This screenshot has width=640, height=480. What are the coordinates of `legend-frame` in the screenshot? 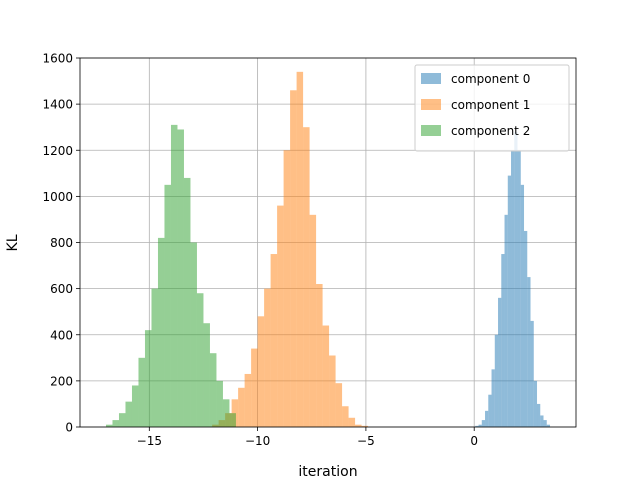 It's located at (492, 108).